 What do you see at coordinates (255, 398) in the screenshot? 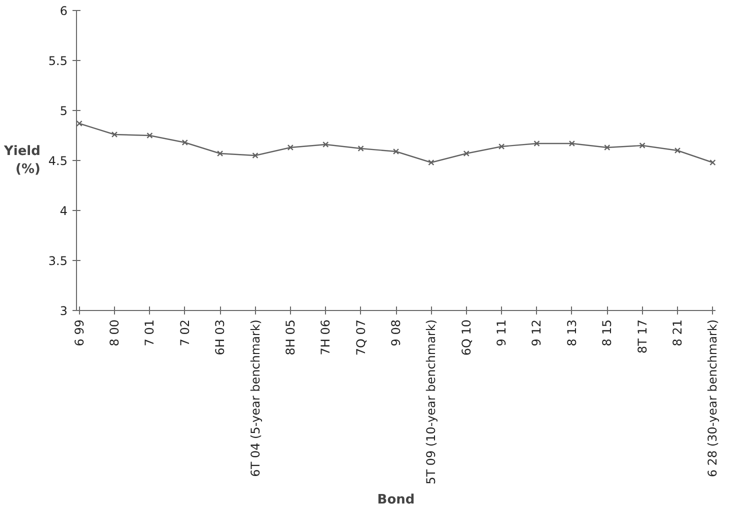
I see `x-tick-label: 6T 04 (5-year benchmark)` at bounding box center [255, 398].